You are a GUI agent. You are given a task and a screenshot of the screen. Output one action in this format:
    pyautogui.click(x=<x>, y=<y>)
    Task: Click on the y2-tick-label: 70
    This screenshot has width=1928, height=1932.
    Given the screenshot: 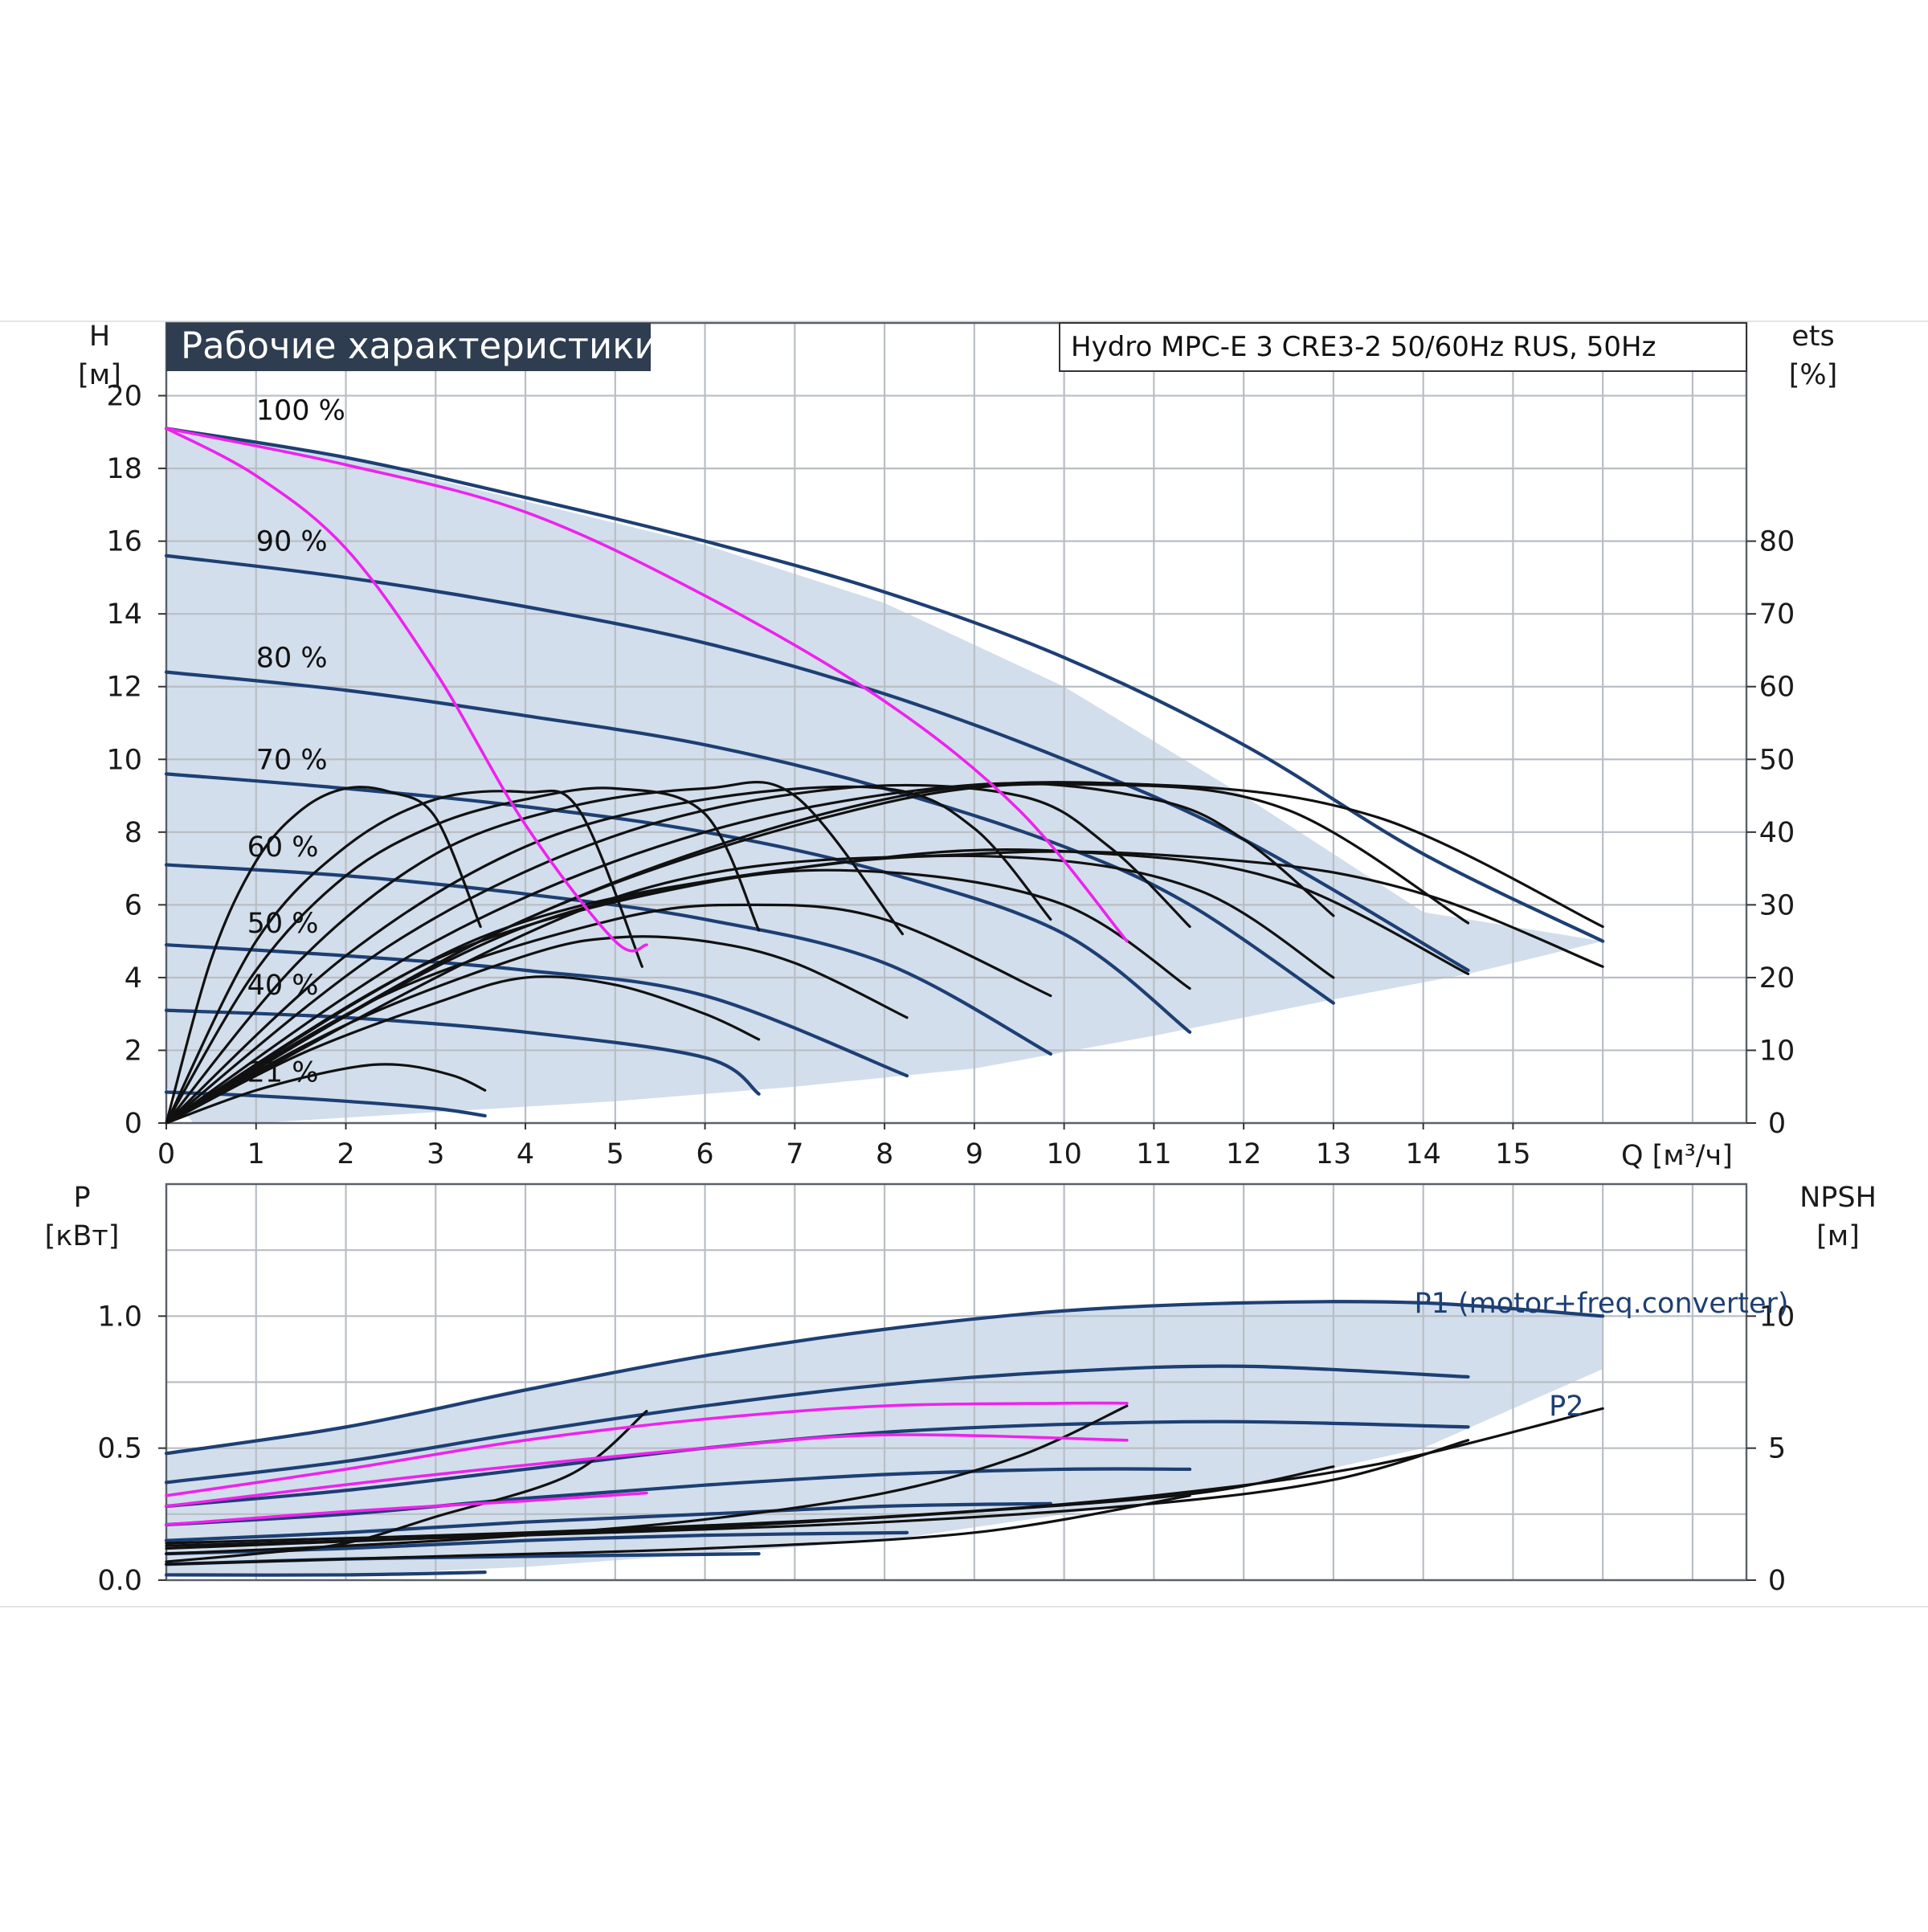 What is the action you would take?
    pyautogui.click(x=1777, y=614)
    